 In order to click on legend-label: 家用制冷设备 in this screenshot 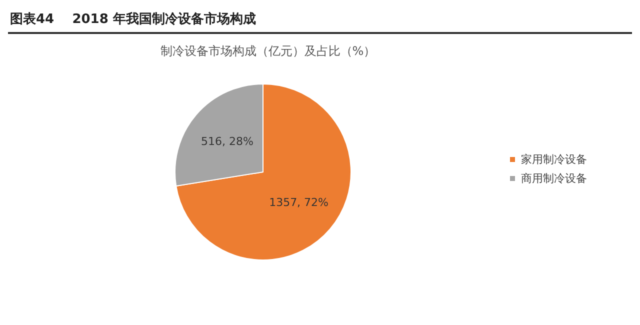, I will do `click(554, 159)`.